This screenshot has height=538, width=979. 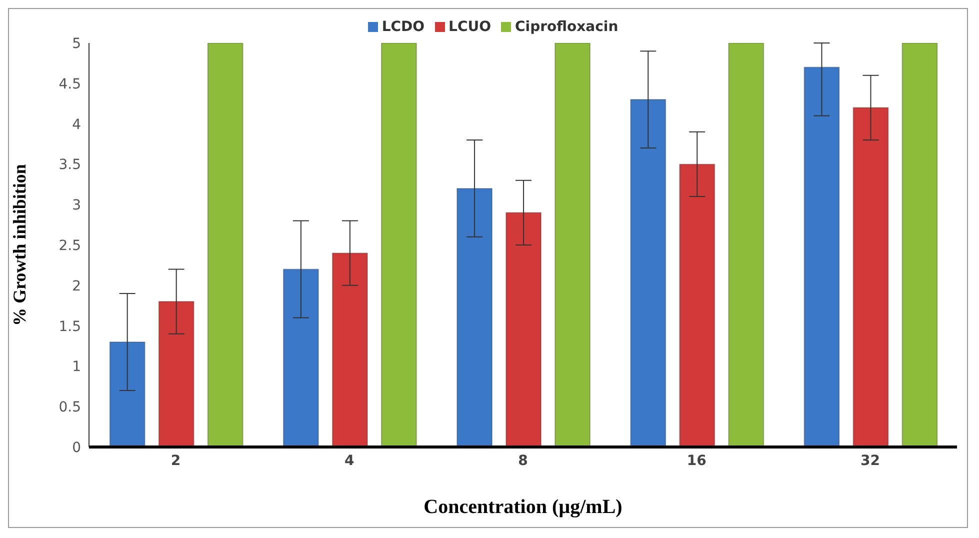 What do you see at coordinates (69, 84) in the screenshot?
I see `y-tick-label: 4.5` at bounding box center [69, 84].